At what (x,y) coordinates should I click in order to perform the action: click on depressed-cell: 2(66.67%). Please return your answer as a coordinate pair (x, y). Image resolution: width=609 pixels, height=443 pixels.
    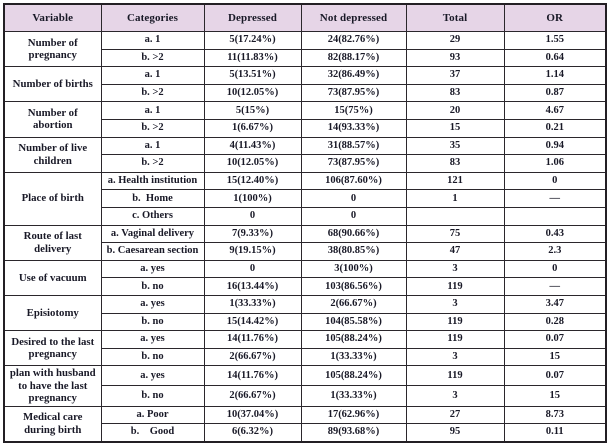
    Looking at the image, I should click on (252, 396).